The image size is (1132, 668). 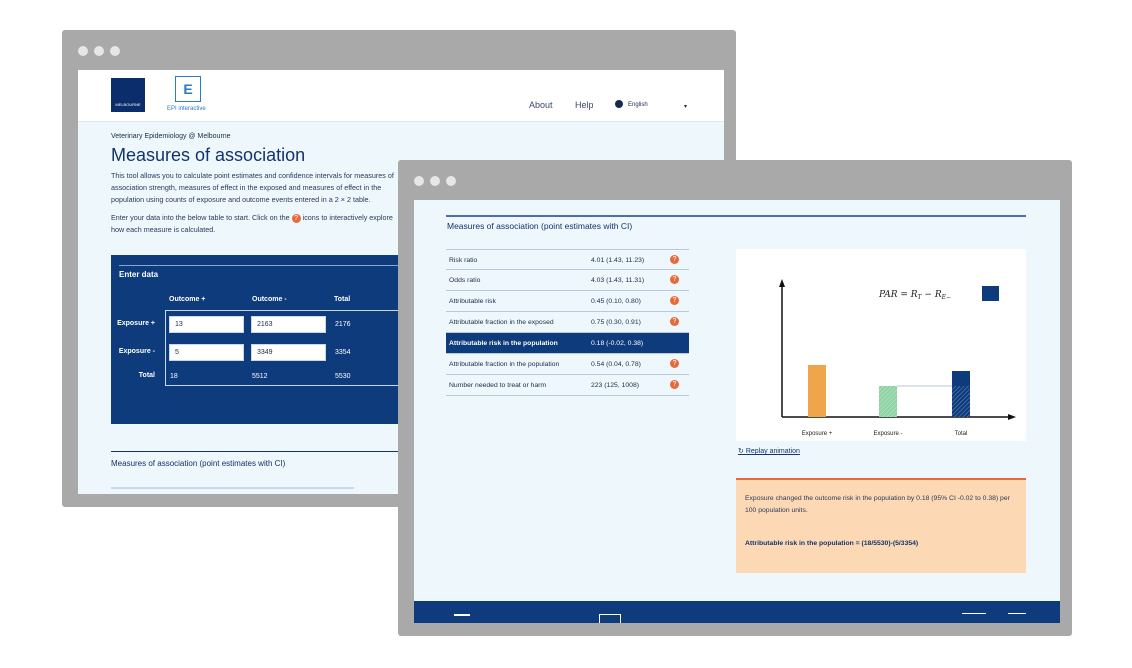 I want to click on language-select: English, so click(x=638, y=105).